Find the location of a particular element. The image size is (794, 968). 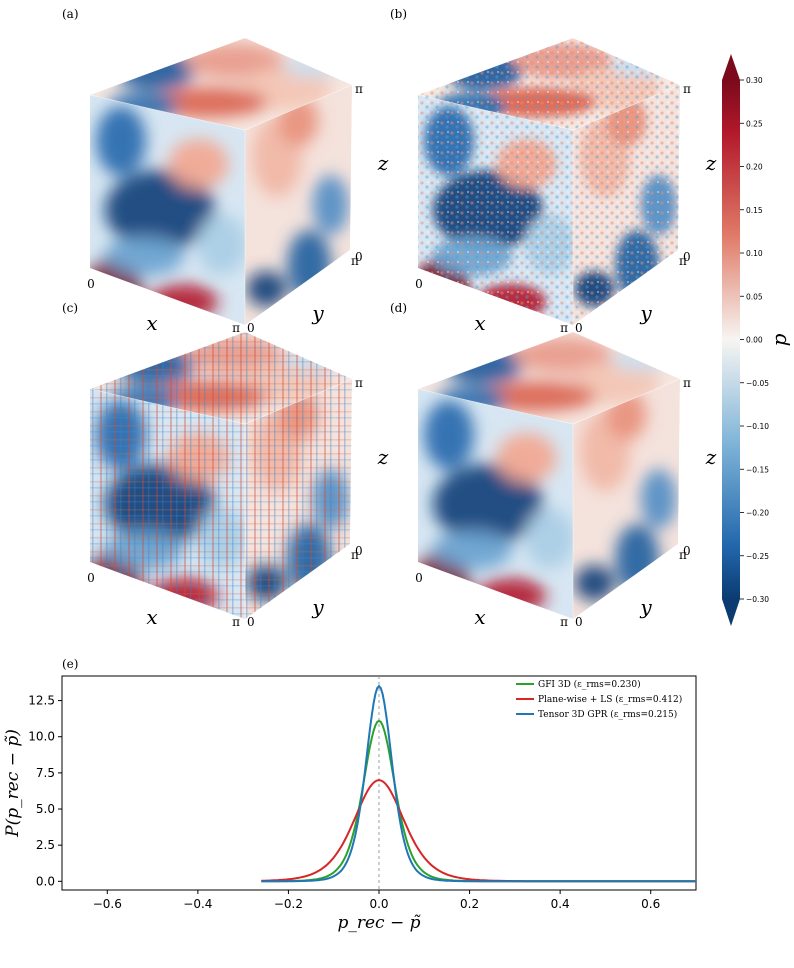

cube-c-z-tick-pi: π is located at coordinates (359, 383).